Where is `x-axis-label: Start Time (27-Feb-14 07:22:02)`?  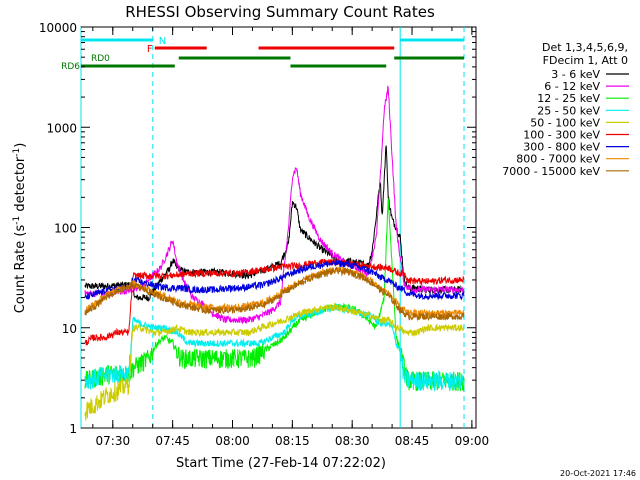 x-axis-label: Start Time (27-Feb-14 07:22:02) is located at coordinates (281, 463).